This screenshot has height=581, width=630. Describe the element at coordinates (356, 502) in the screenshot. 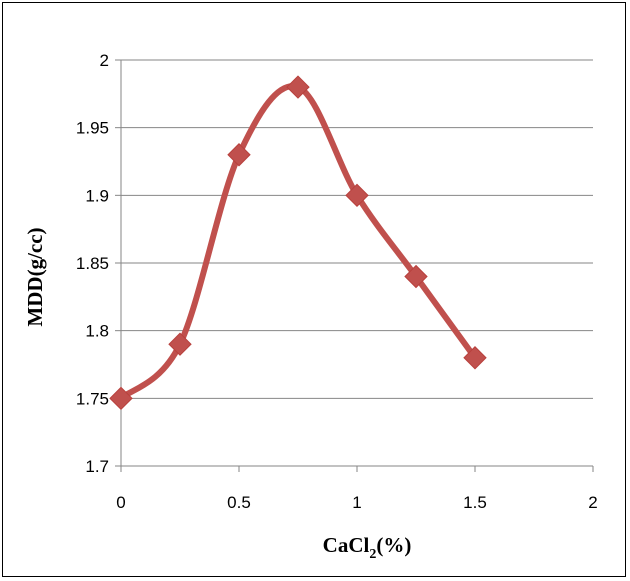

I see `x-tick-label: 1` at that location.